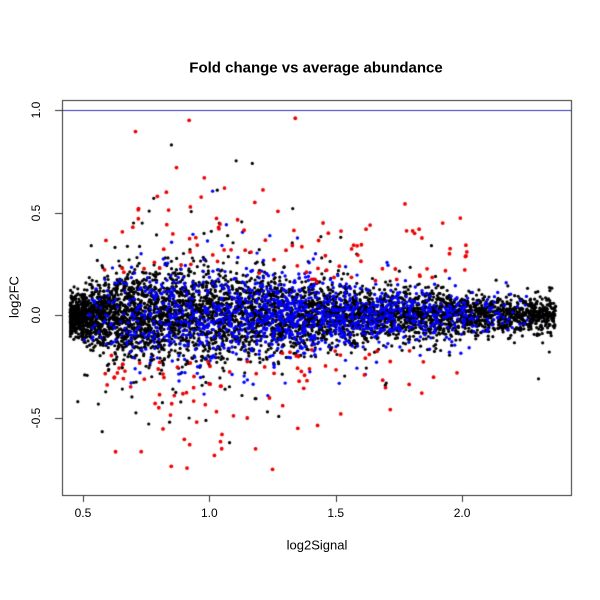  What do you see at coordinates (83, 513) in the screenshot?
I see `x-tick-label: 0.5` at bounding box center [83, 513].